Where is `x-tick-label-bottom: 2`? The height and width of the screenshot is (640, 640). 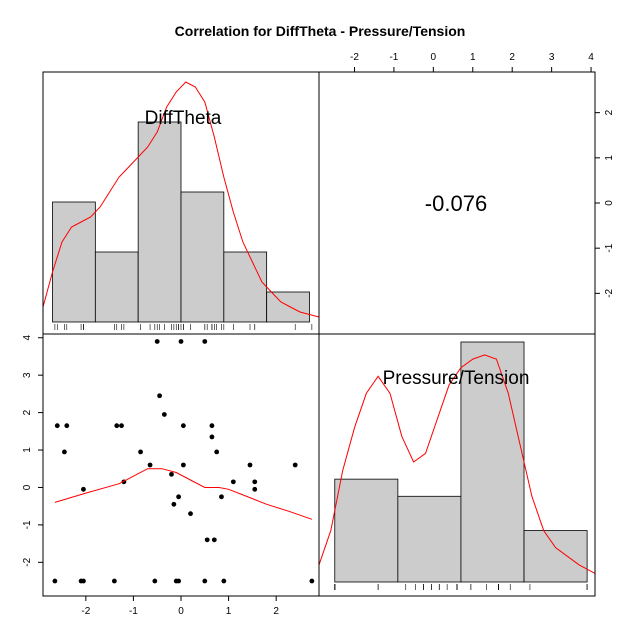 x-tick-label-bottom: 2 is located at coordinates (276, 611).